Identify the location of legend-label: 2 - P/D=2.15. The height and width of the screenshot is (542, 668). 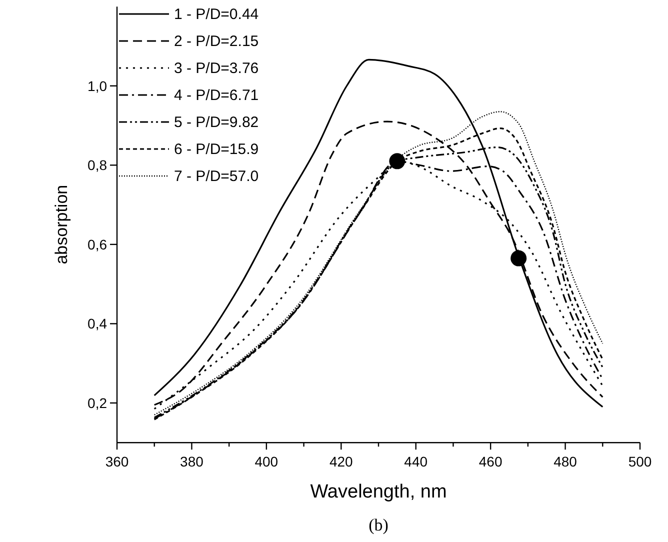
(216, 41).